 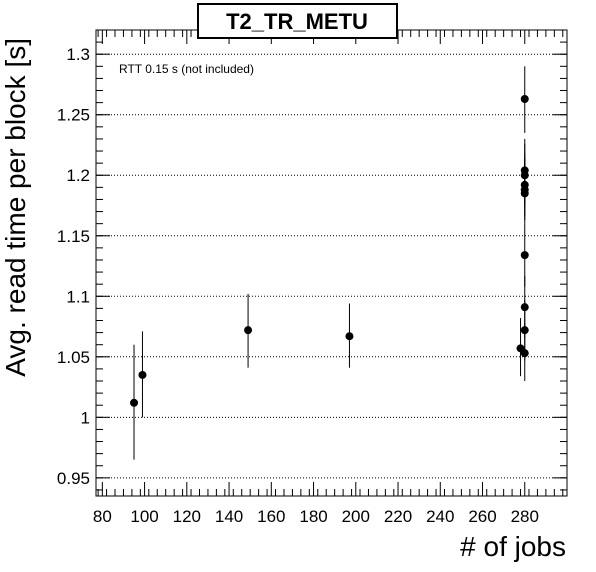 What do you see at coordinates (313, 516) in the screenshot?
I see `x-tick-label: 180` at bounding box center [313, 516].